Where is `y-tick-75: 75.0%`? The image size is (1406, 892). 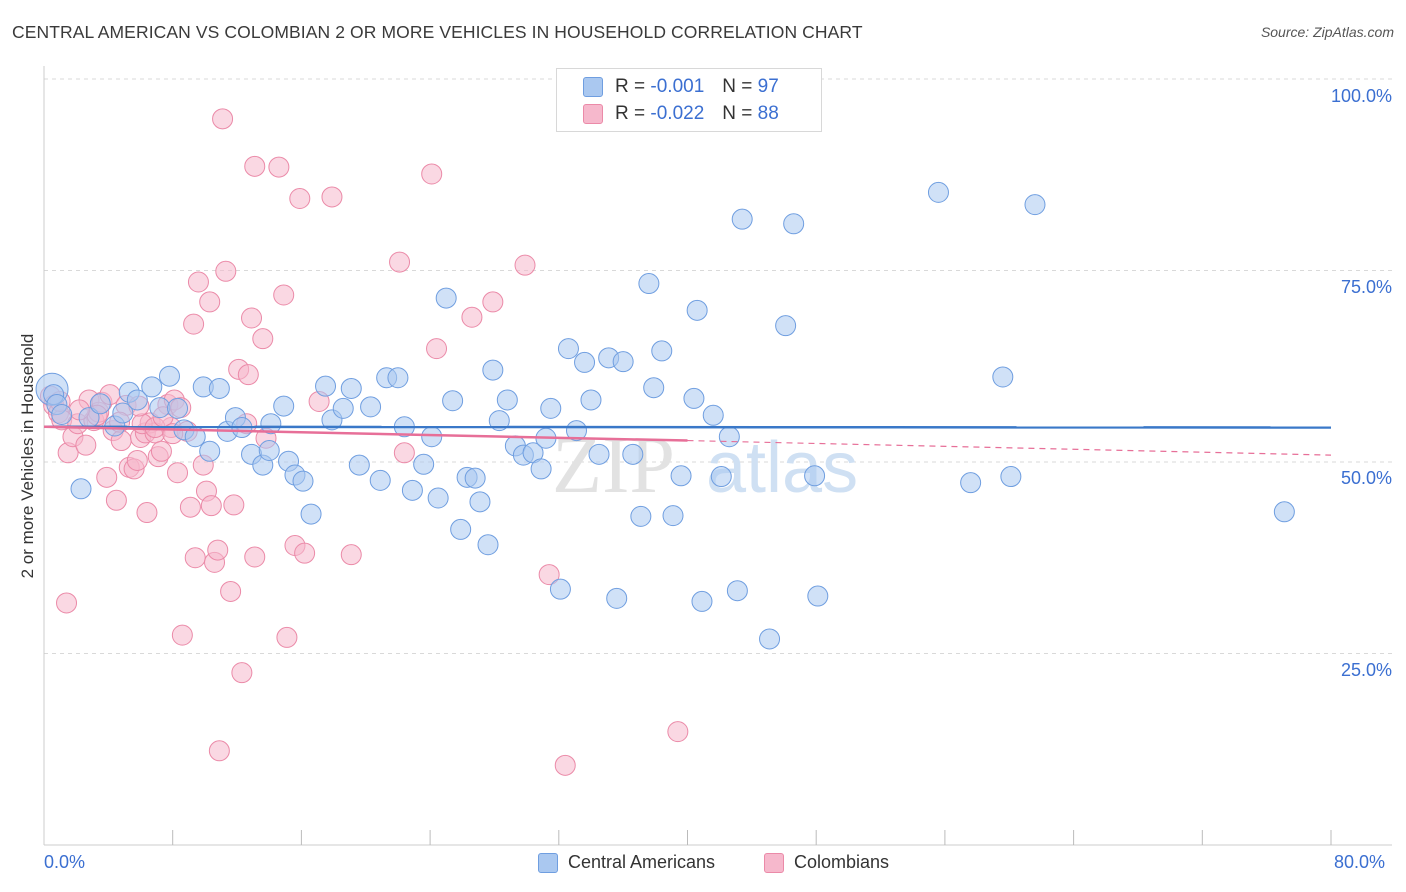 y-tick-75: 75.0% is located at coordinates (1366, 287).